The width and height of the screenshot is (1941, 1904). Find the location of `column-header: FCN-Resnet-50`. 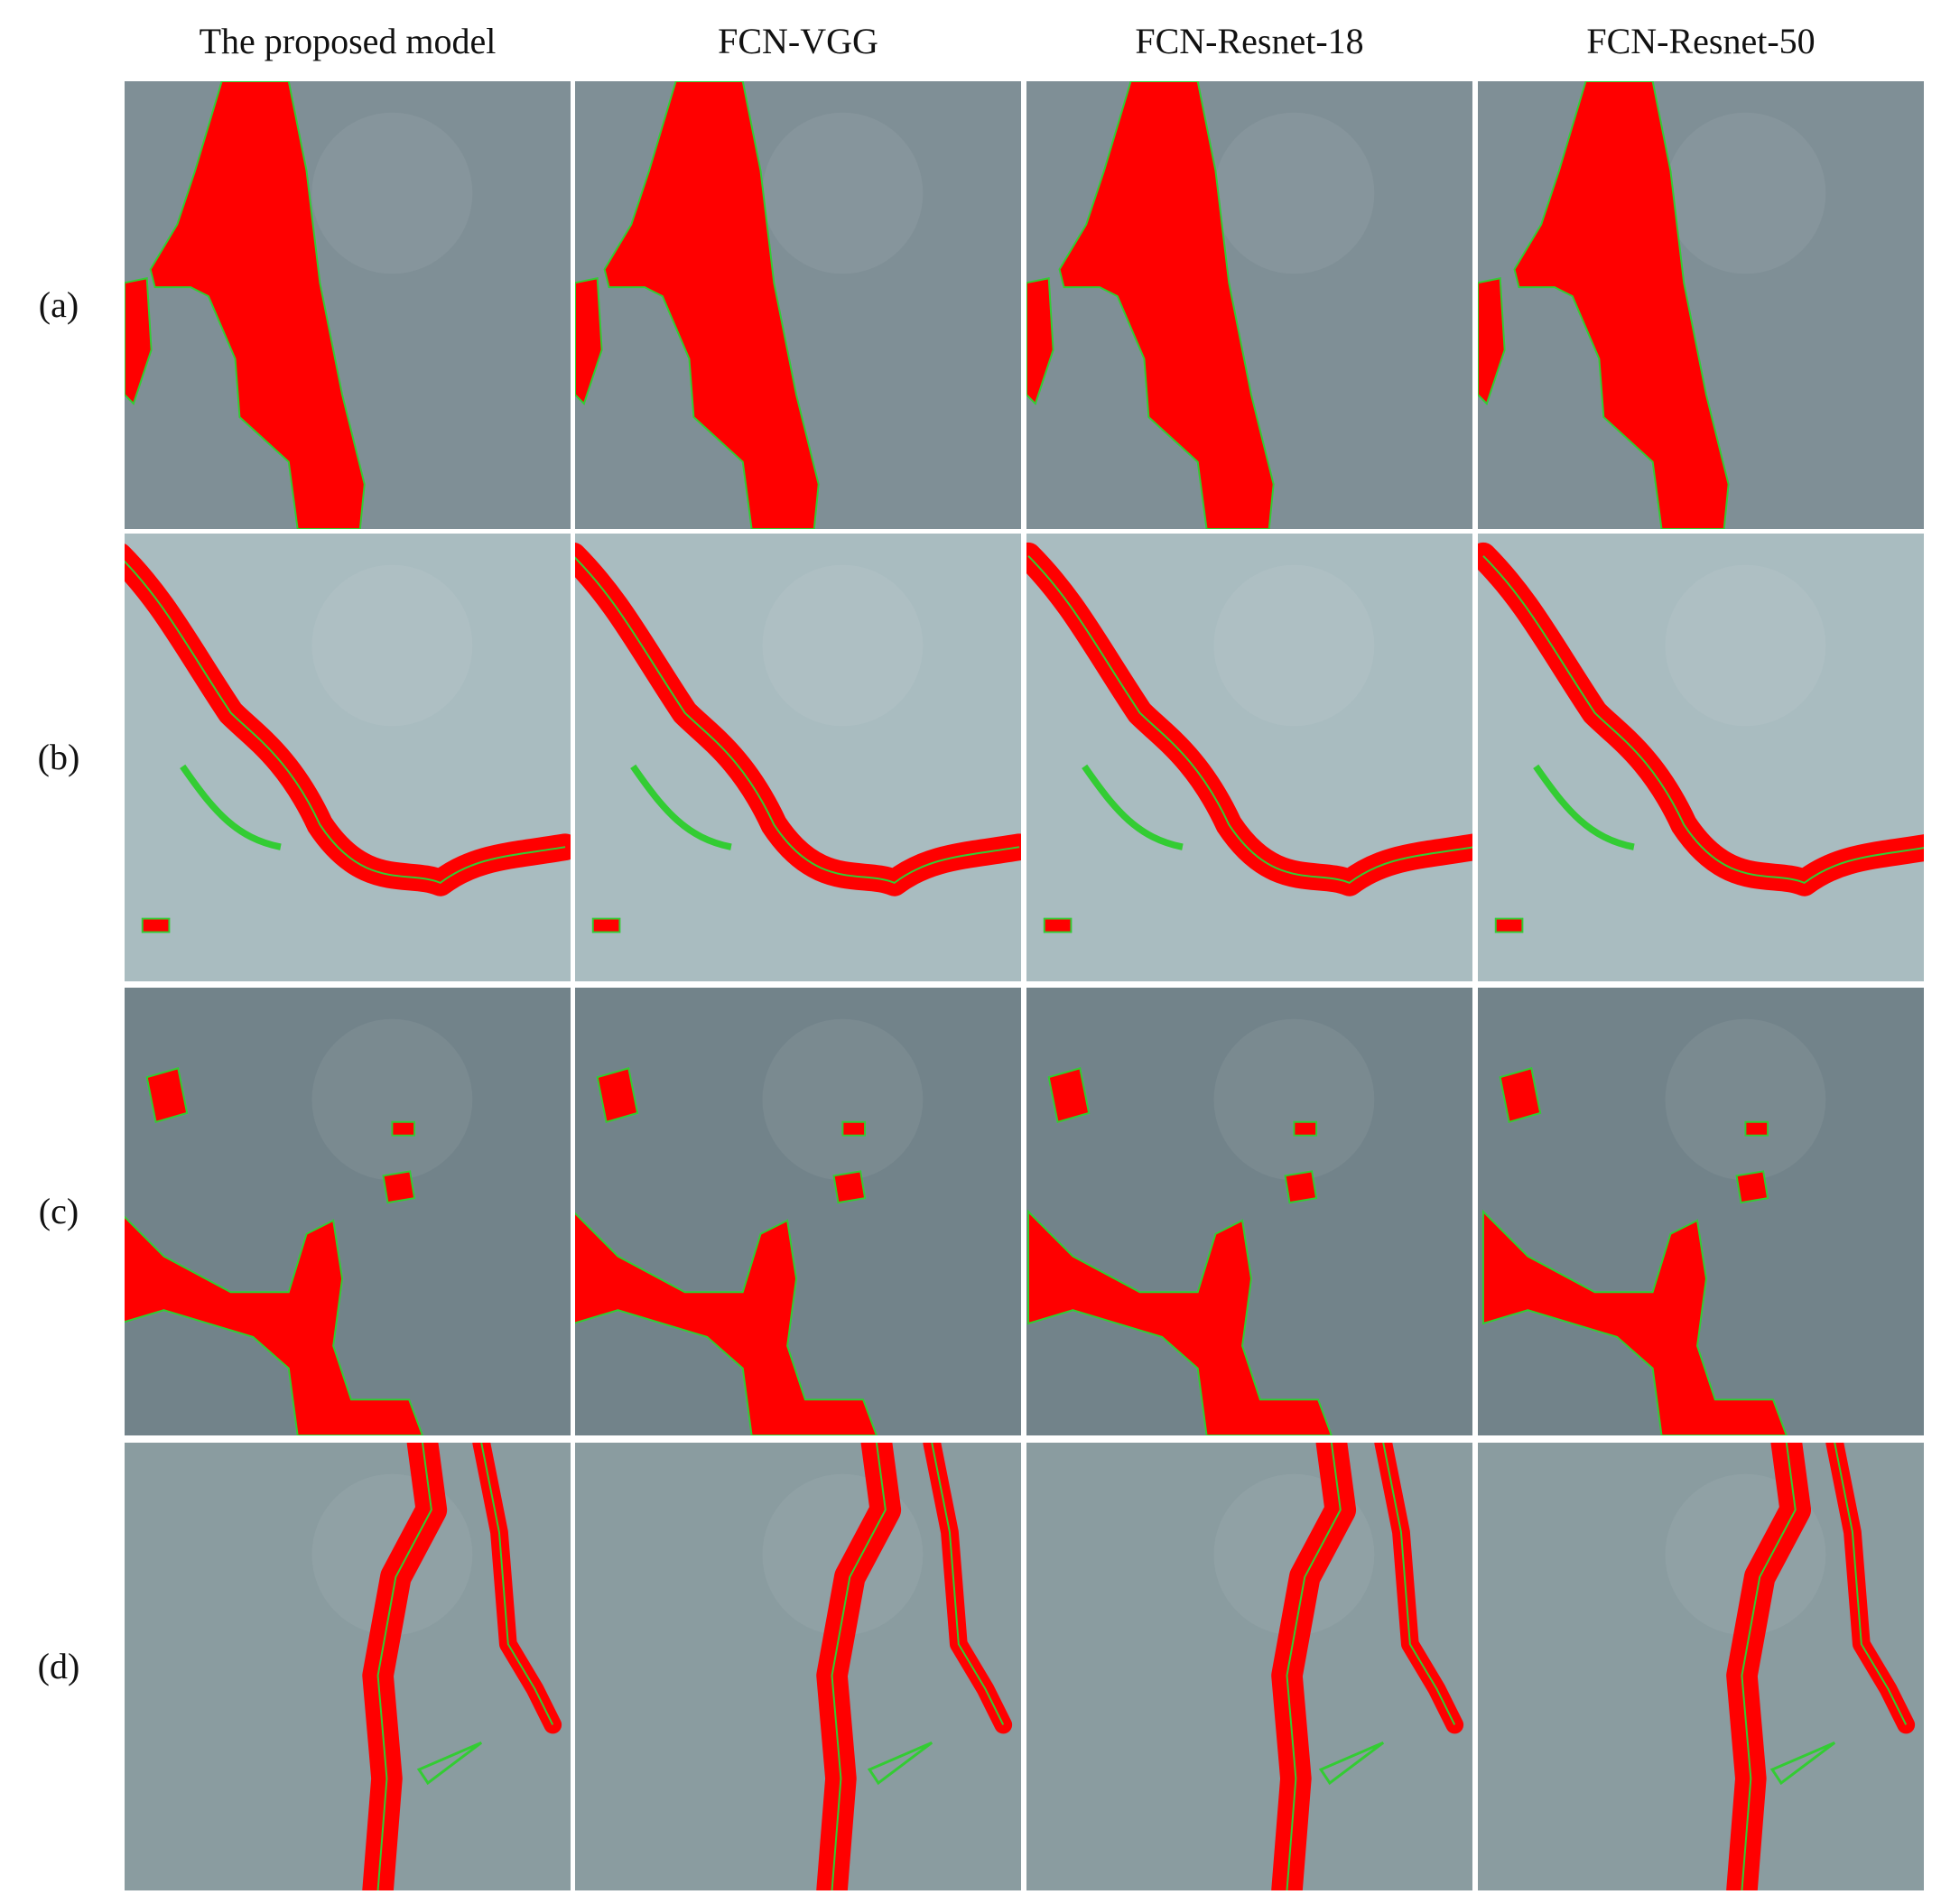

column-header: FCN-Resnet-50 is located at coordinates (1701, 41).